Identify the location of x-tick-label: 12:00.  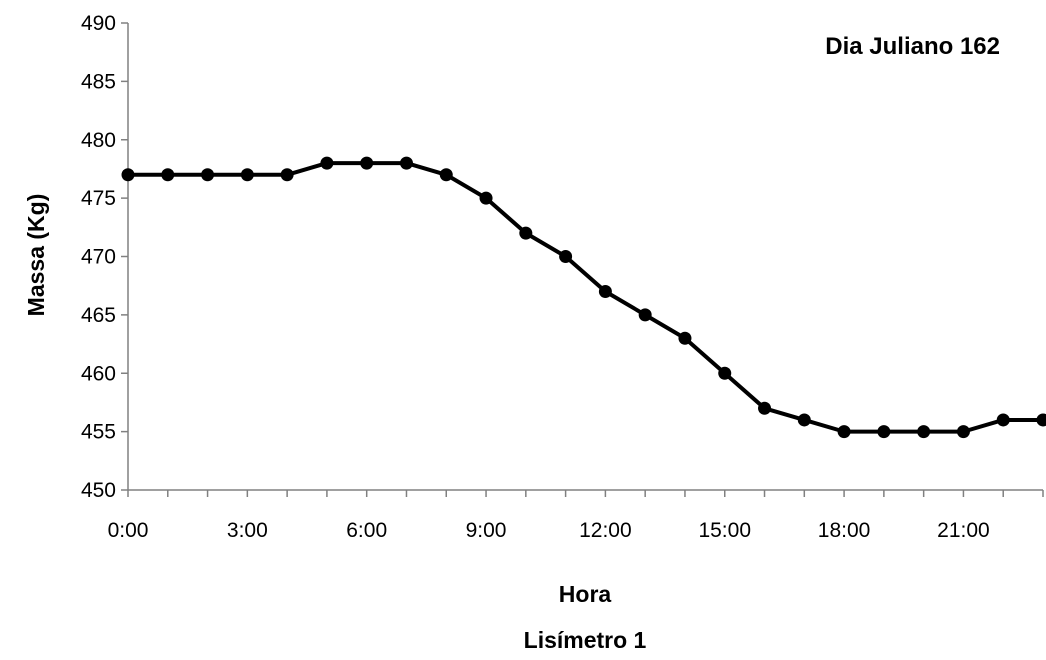
(605, 530).